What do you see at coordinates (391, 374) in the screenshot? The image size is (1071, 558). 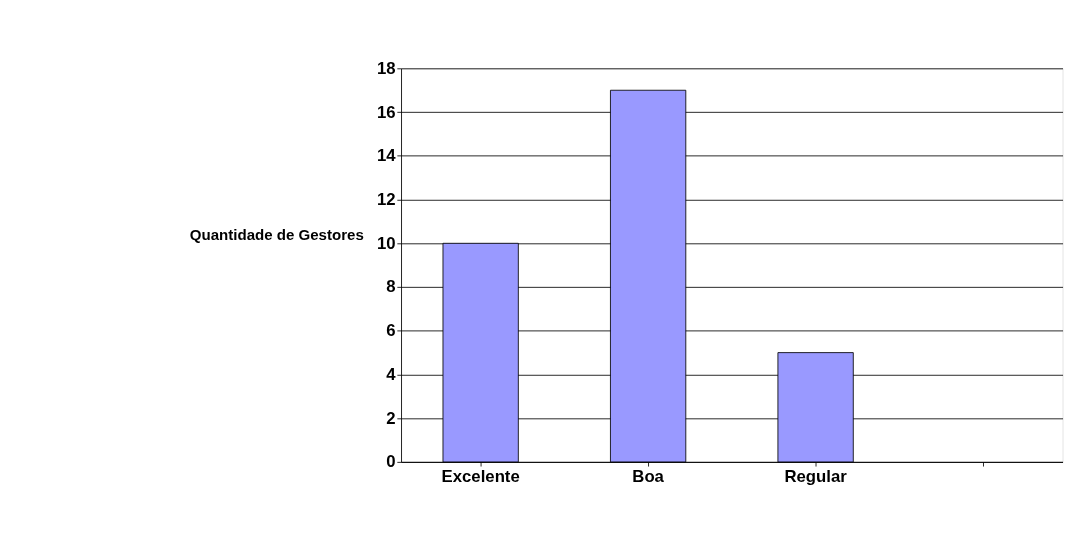 I see `y-tick-label: 4` at bounding box center [391, 374].